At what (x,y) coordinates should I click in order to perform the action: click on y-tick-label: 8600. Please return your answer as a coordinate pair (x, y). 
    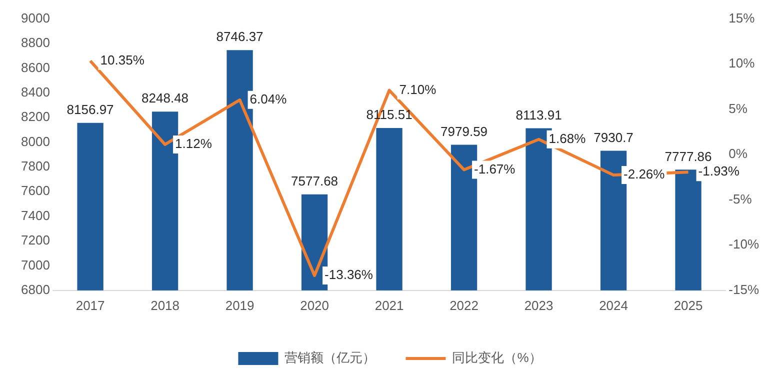
    Looking at the image, I should click on (35, 67).